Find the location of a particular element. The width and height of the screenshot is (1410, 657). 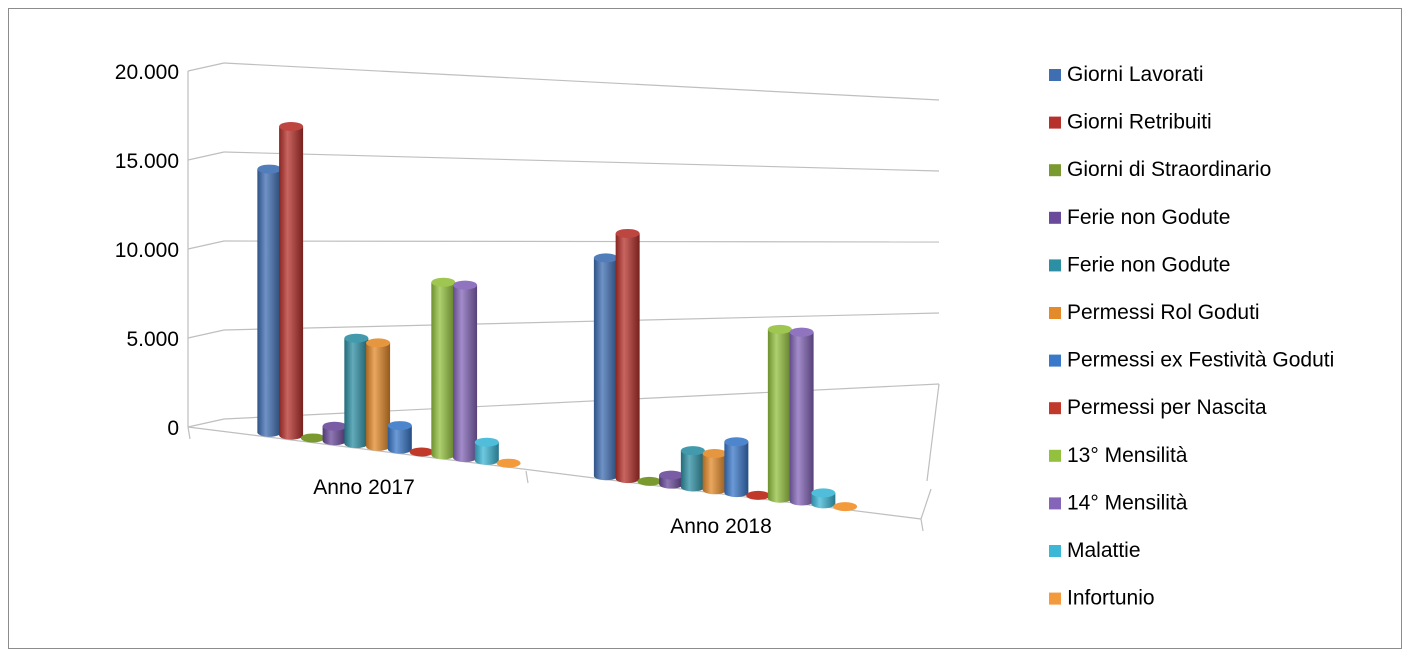

legend-label: 13° Mensilità is located at coordinates (1127, 455).